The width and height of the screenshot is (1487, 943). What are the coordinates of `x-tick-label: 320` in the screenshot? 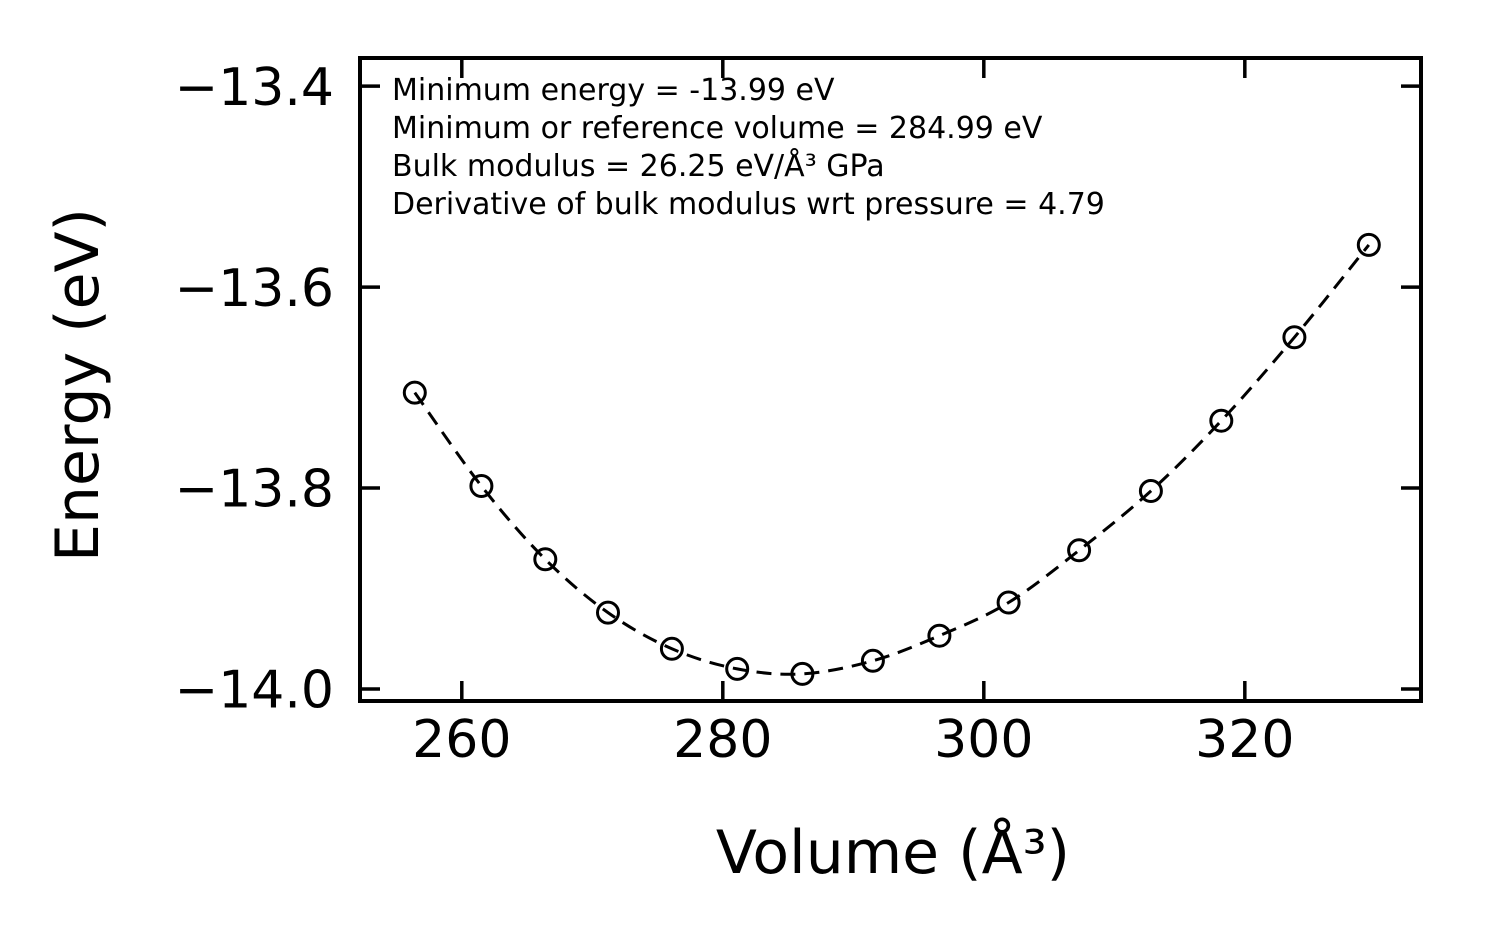 It's located at (1244, 740).